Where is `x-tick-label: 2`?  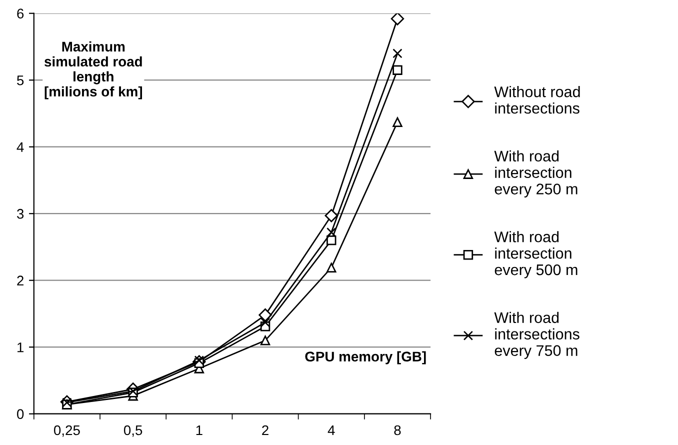 x-tick-label: 2 is located at coordinates (265, 430).